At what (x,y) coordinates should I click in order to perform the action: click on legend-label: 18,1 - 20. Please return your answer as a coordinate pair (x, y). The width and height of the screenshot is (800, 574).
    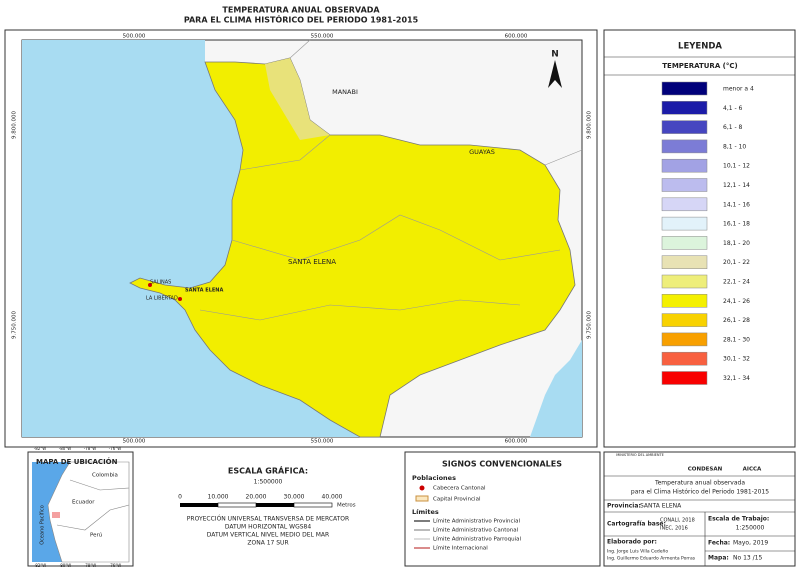
    Looking at the image, I should click on (736, 243).